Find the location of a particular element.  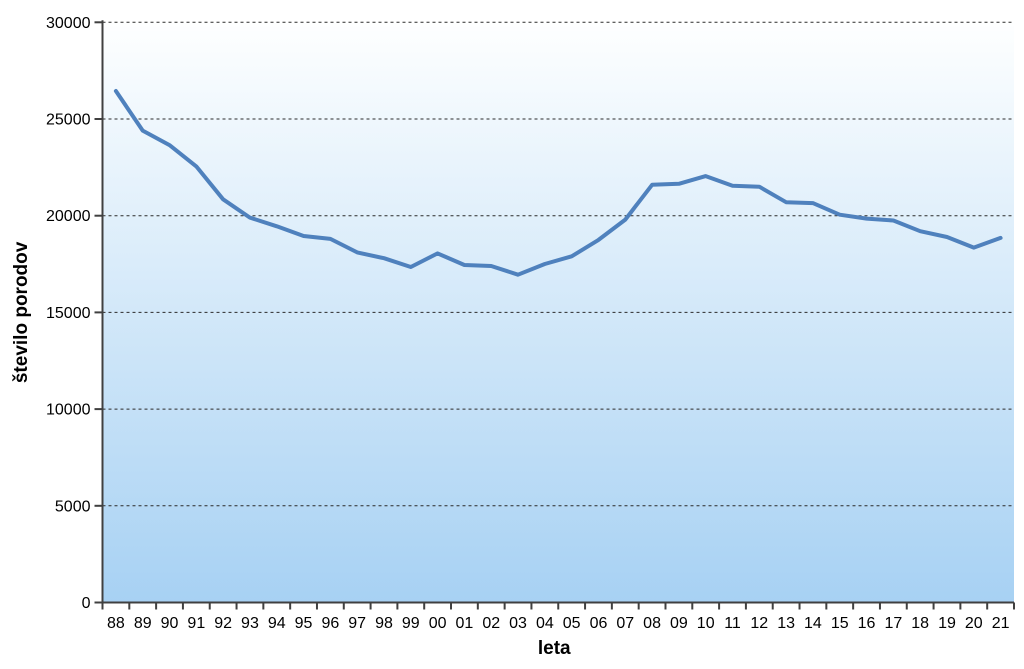

x-tick-label: 05 is located at coordinates (572, 623).